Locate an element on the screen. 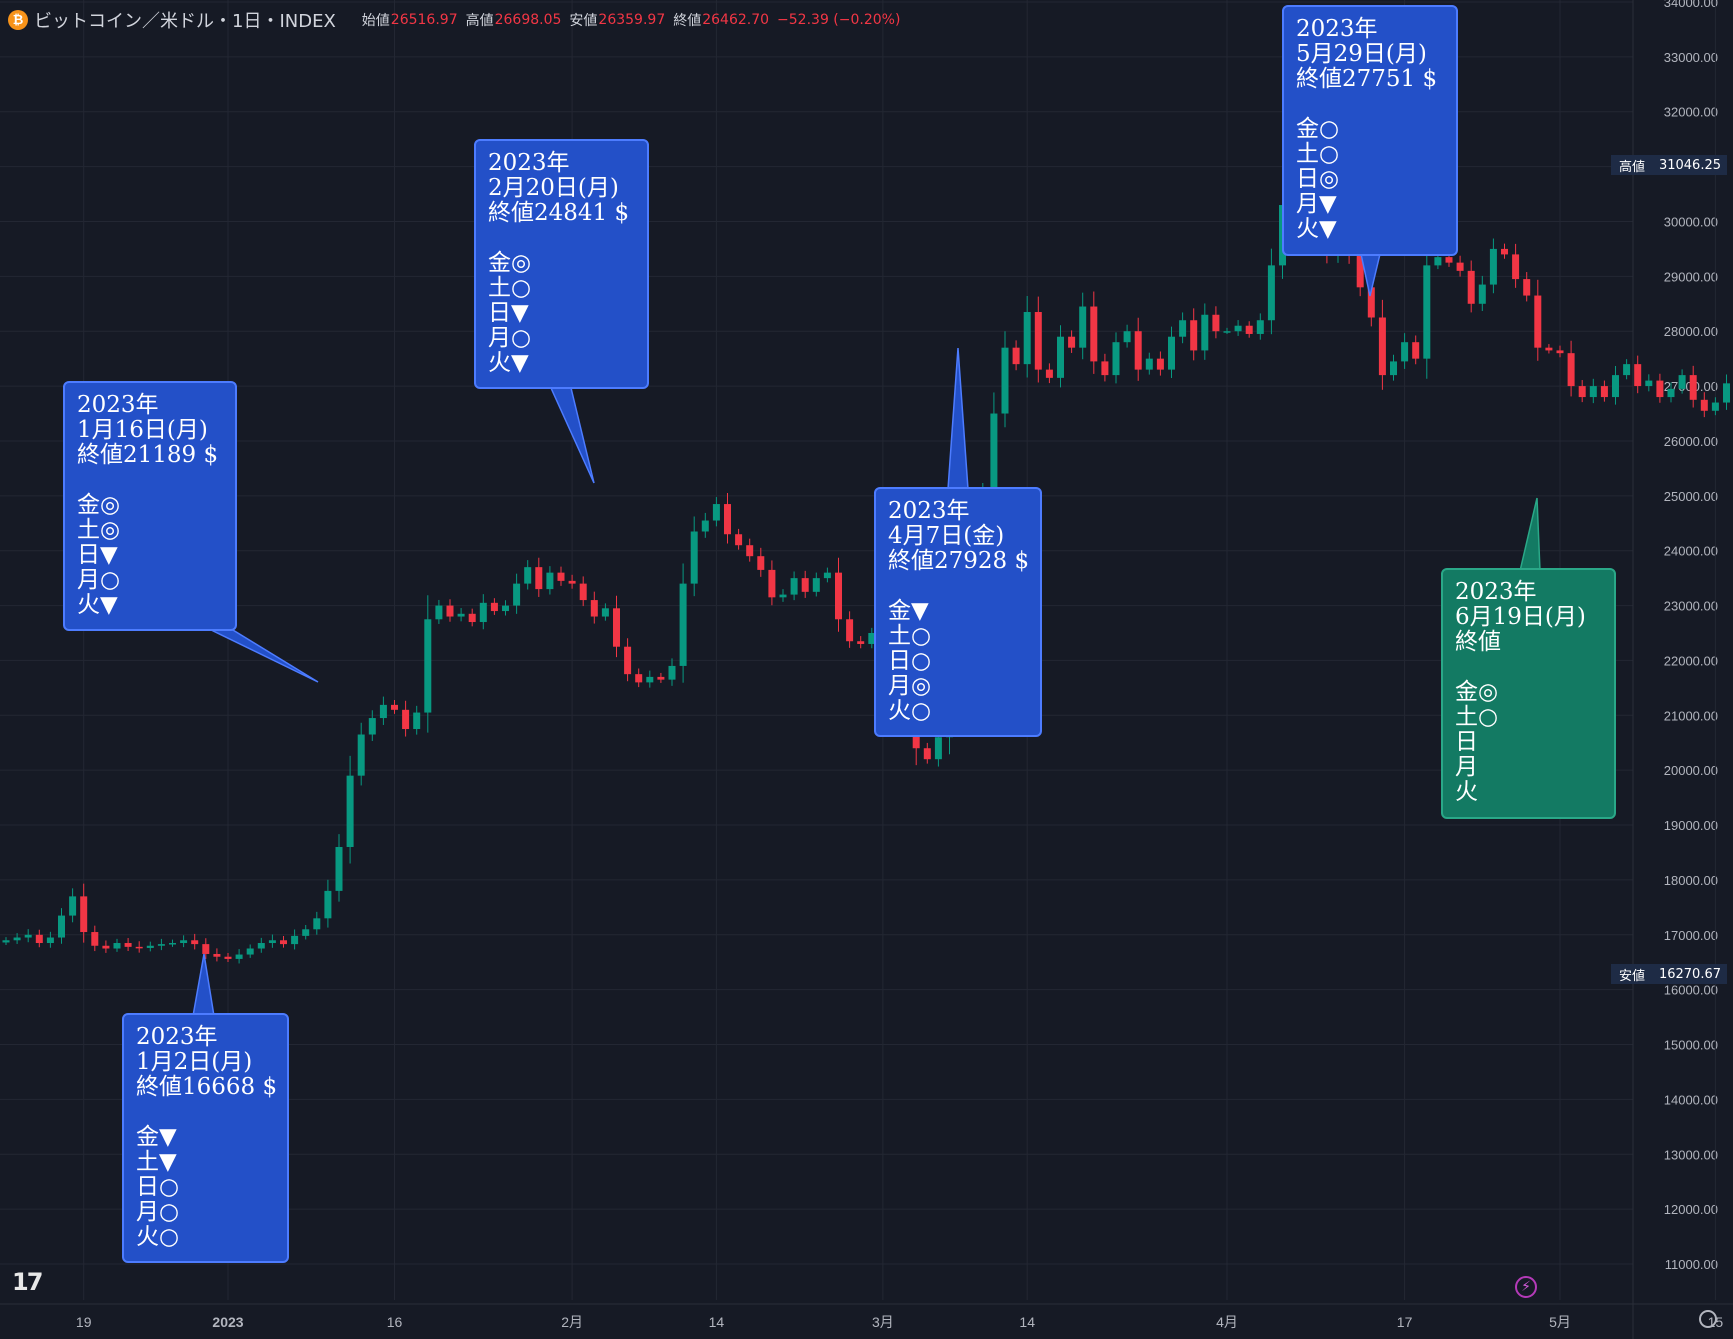 This screenshot has width=1733, height=1339. y-tick-label: 20000.00 is located at coordinates (1691, 770).